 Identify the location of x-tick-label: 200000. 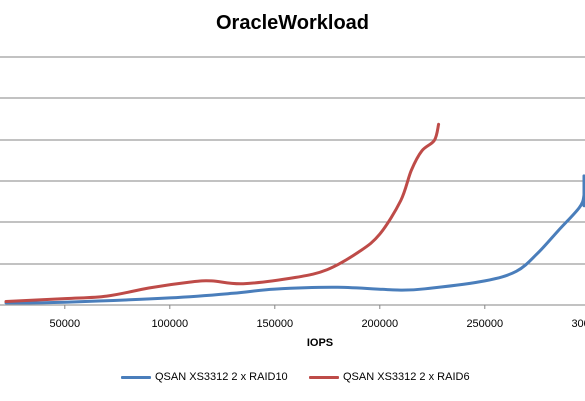
(379, 324).